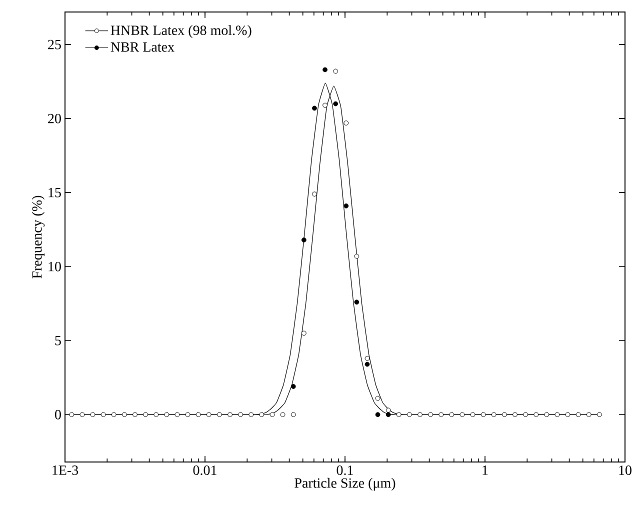 This screenshot has width=635, height=506. Describe the element at coordinates (204, 471) in the screenshot. I see `x-tick-label: 0.01` at that location.